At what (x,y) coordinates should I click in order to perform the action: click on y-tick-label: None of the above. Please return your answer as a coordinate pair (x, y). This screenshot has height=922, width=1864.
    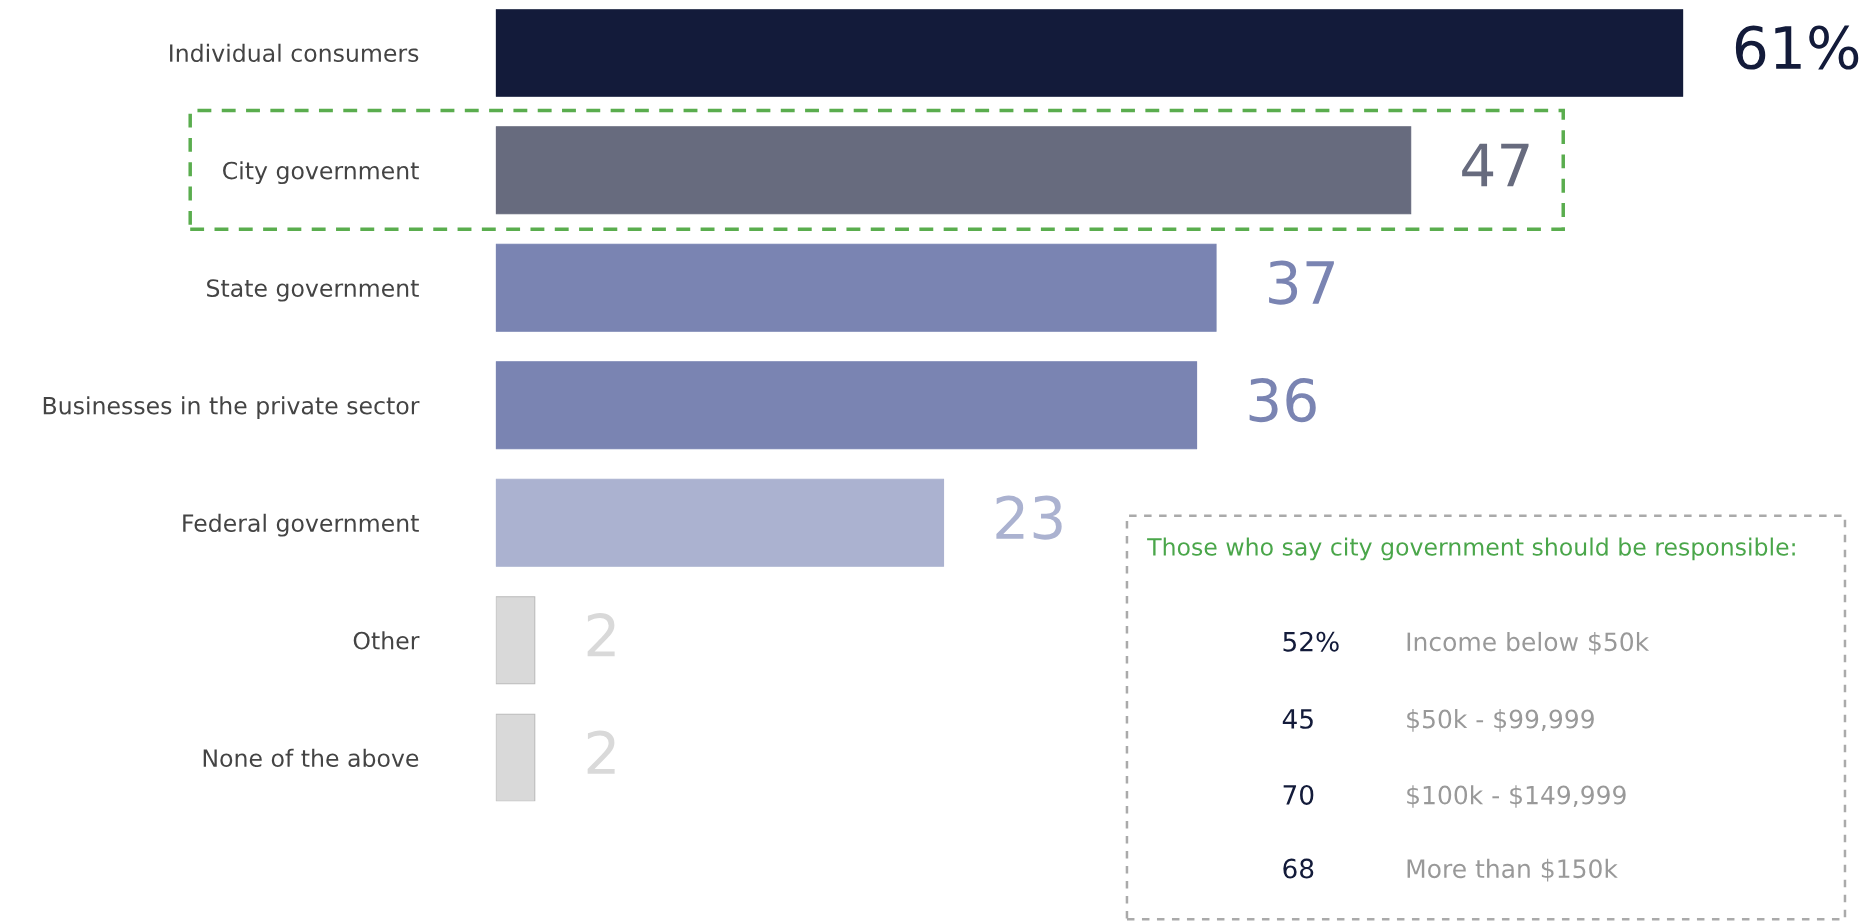
    Looking at the image, I should click on (311, 758).